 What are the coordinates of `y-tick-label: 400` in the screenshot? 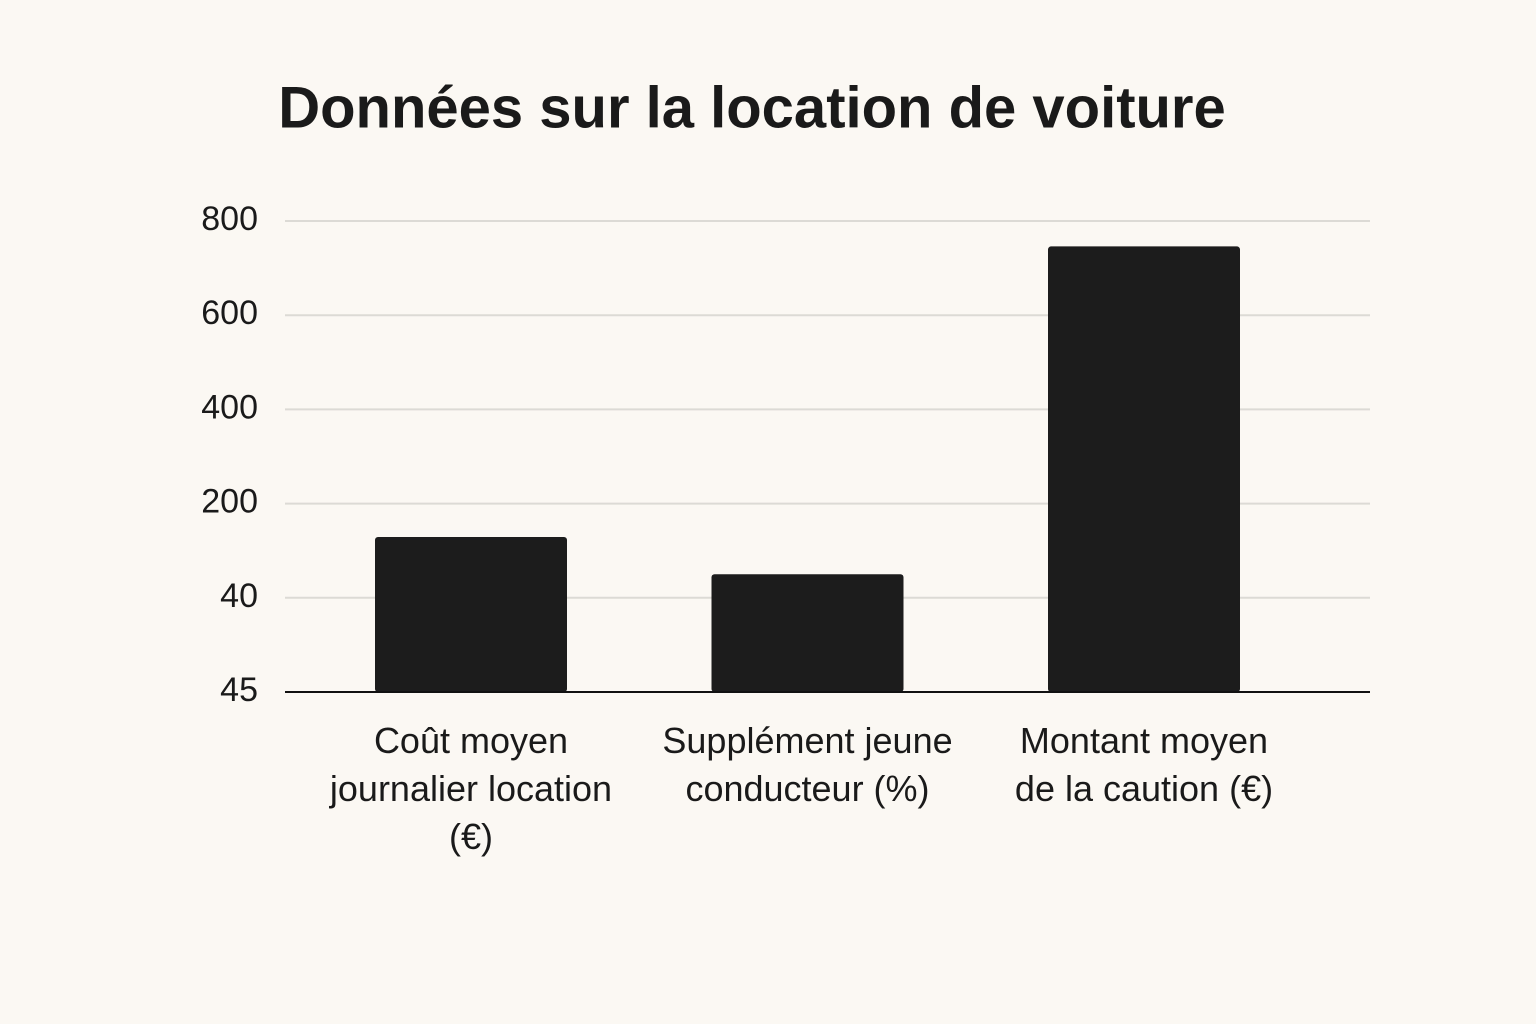 It's located at (229, 407).